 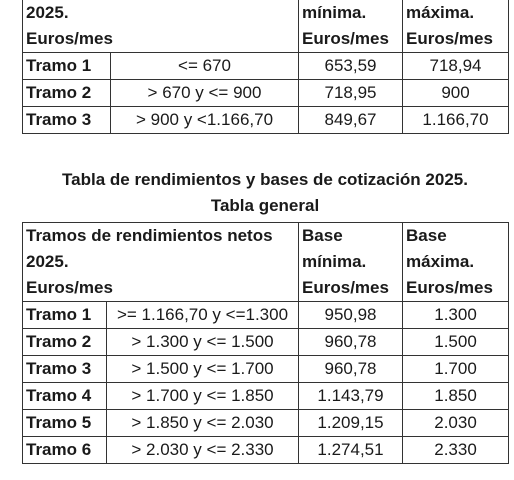 What do you see at coordinates (350, 66) in the screenshot?
I see `min-cell: 653,59` at bounding box center [350, 66].